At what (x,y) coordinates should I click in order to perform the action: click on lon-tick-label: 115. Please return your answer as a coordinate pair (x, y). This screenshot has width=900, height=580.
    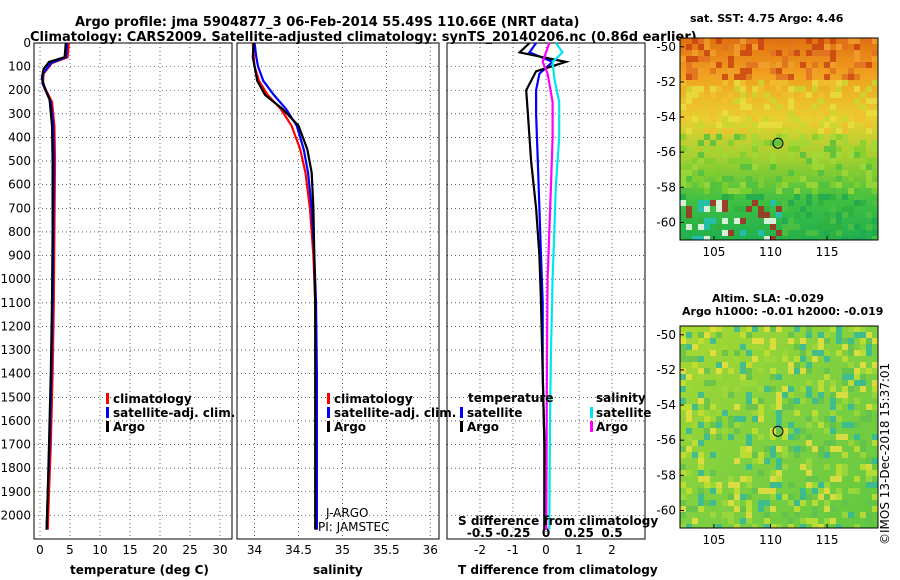
    Looking at the image, I should click on (827, 252).